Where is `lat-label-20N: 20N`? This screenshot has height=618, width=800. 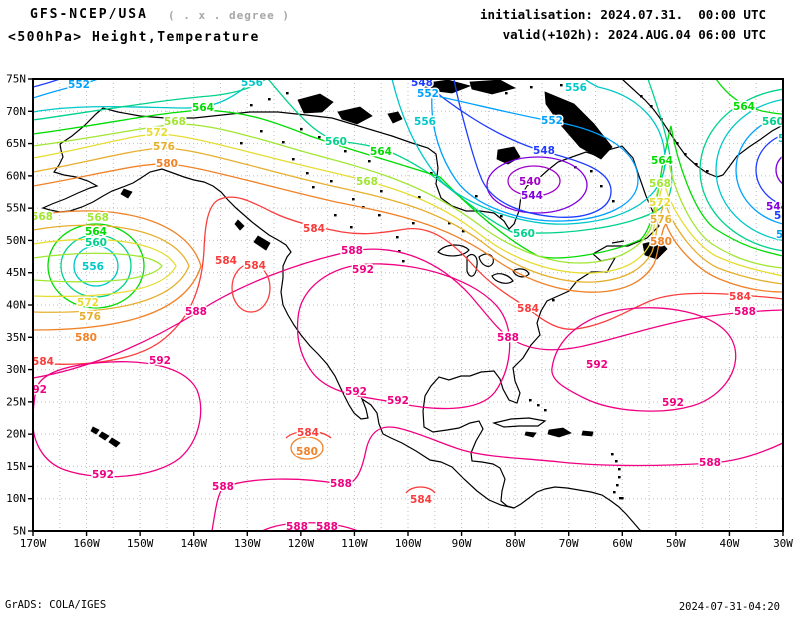 lat-label-20N: 20N is located at coordinates (16, 434).